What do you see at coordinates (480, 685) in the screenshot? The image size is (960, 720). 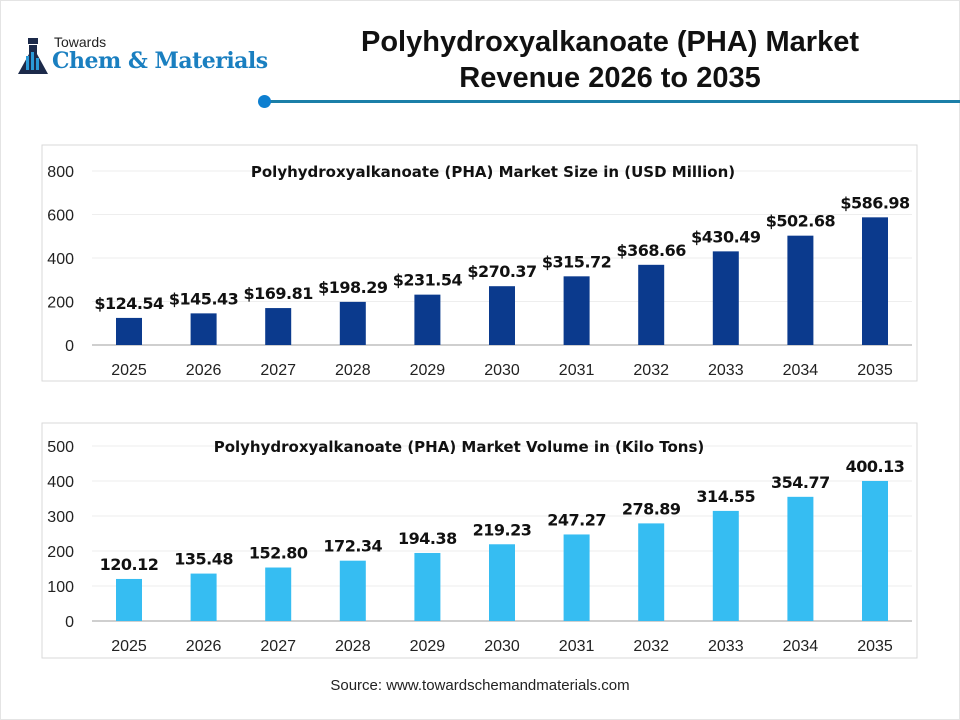 I see `source-text: Source: www.towardschemandmaterials.com` at bounding box center [480, 685].